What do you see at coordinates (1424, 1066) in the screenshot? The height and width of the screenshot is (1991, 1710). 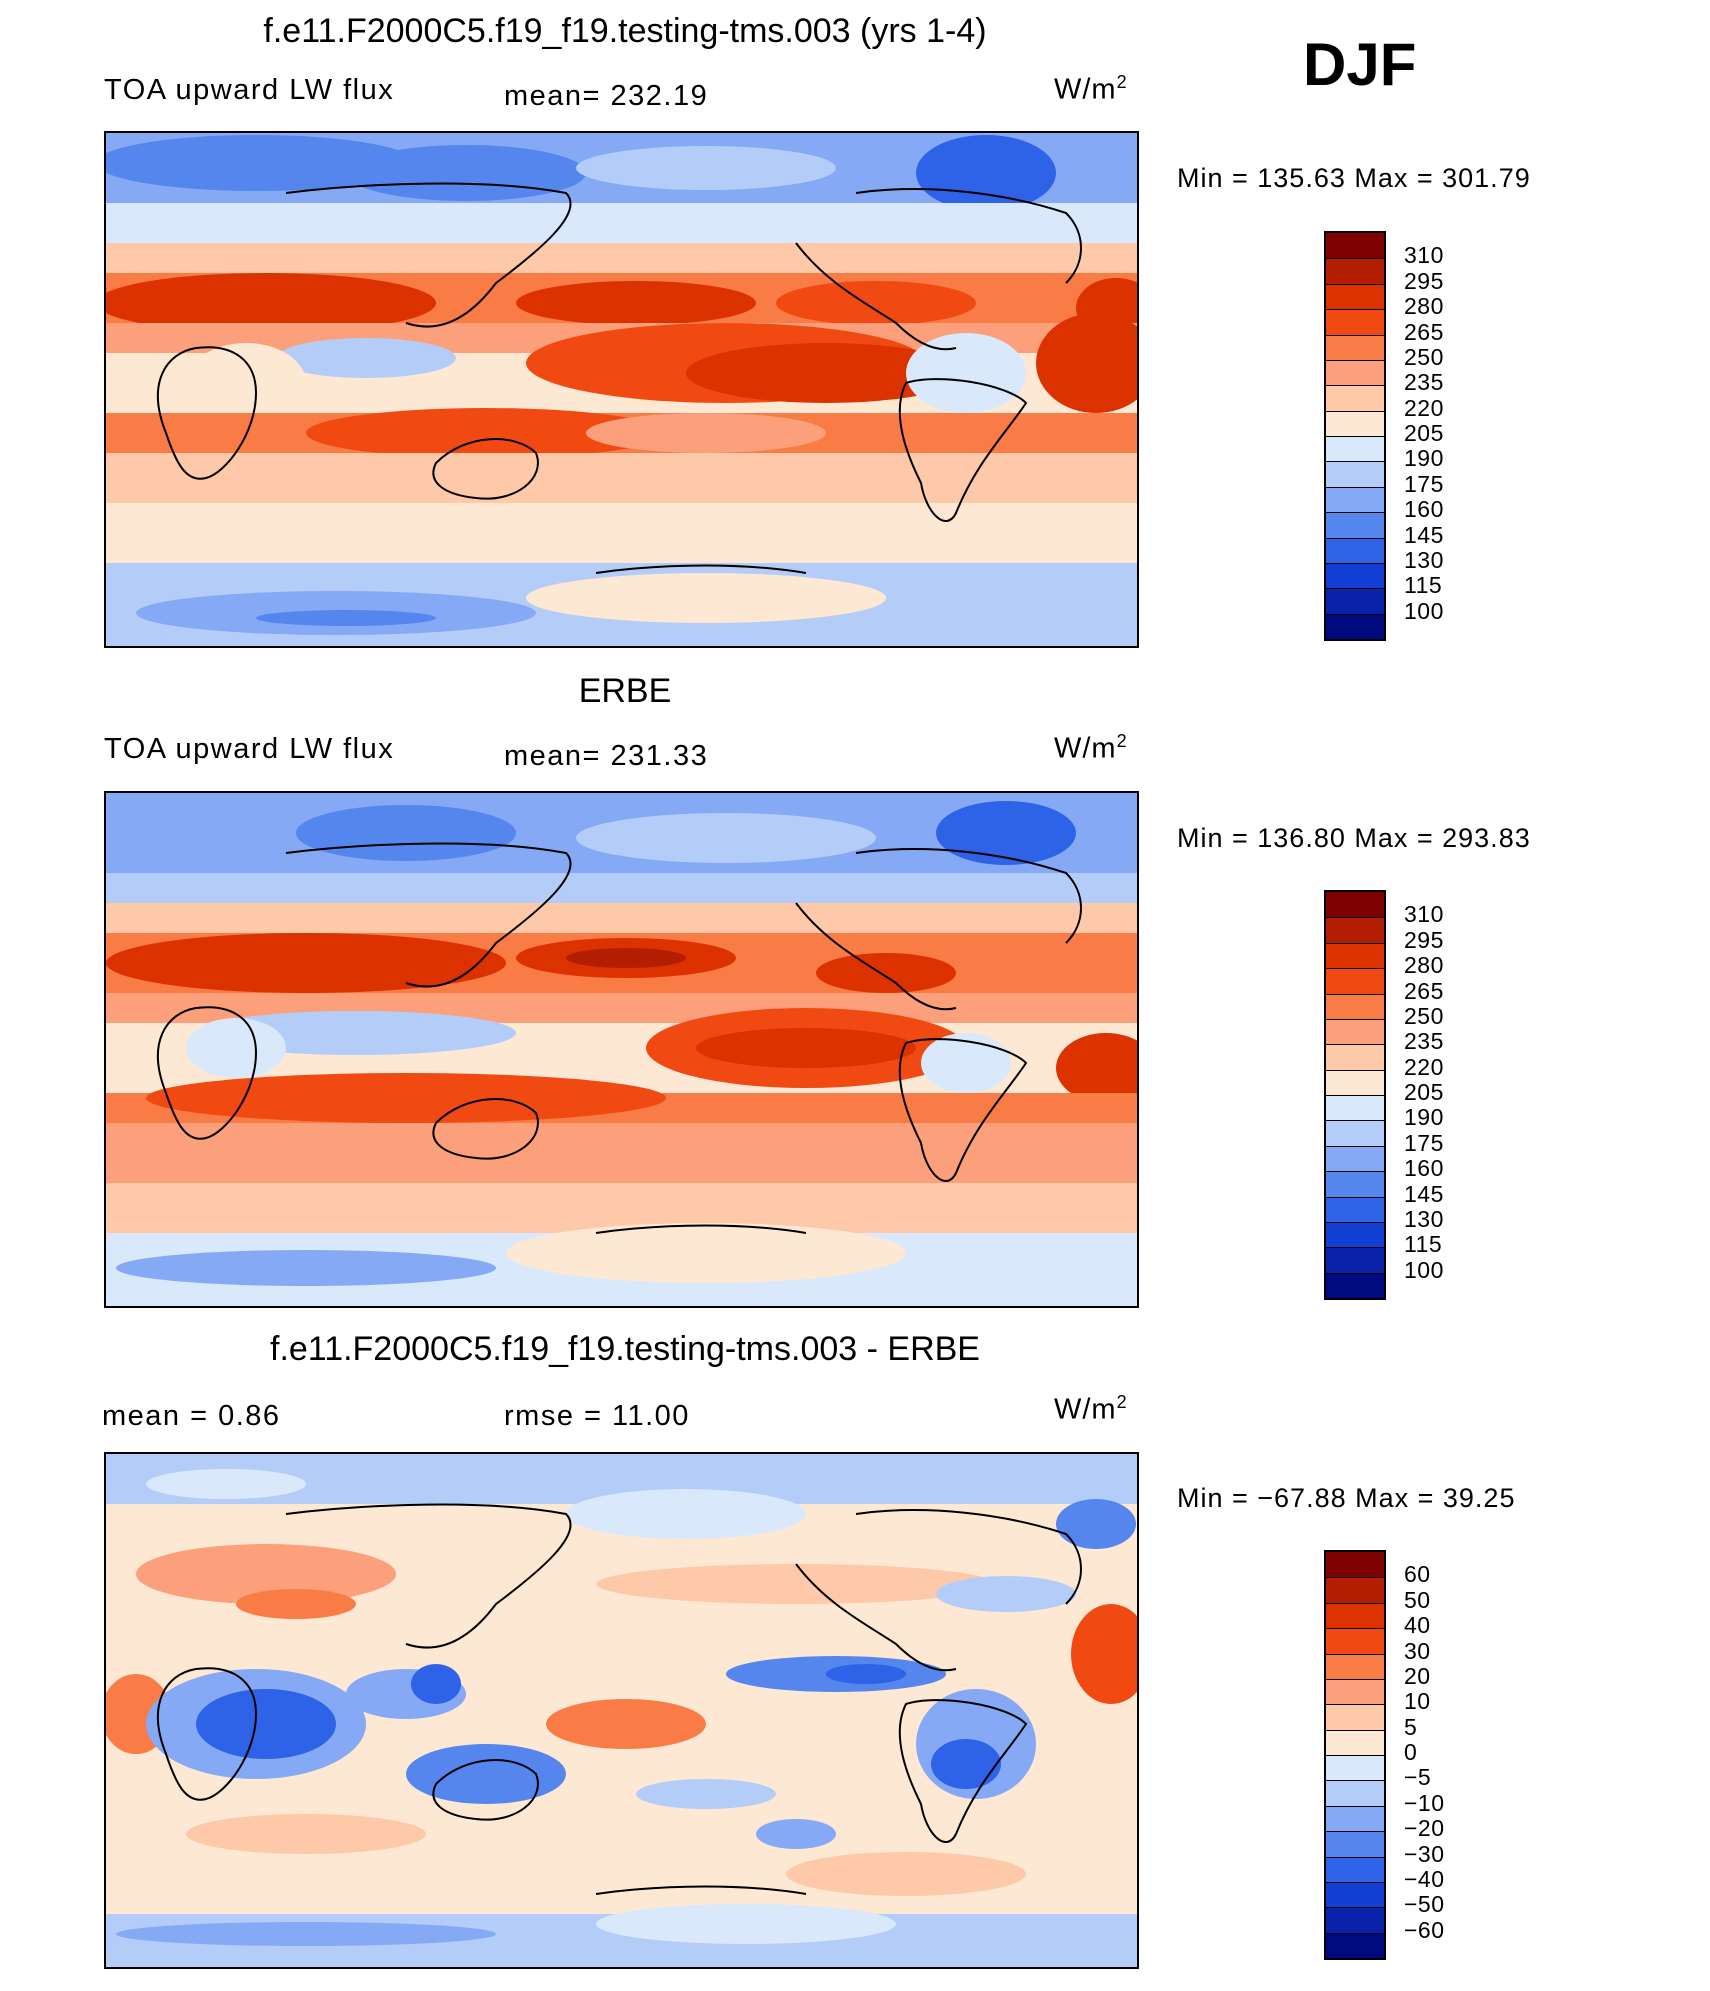 I see `panel-2-colorbar-tick-label: 220` at bounding box center [1424, 1066].